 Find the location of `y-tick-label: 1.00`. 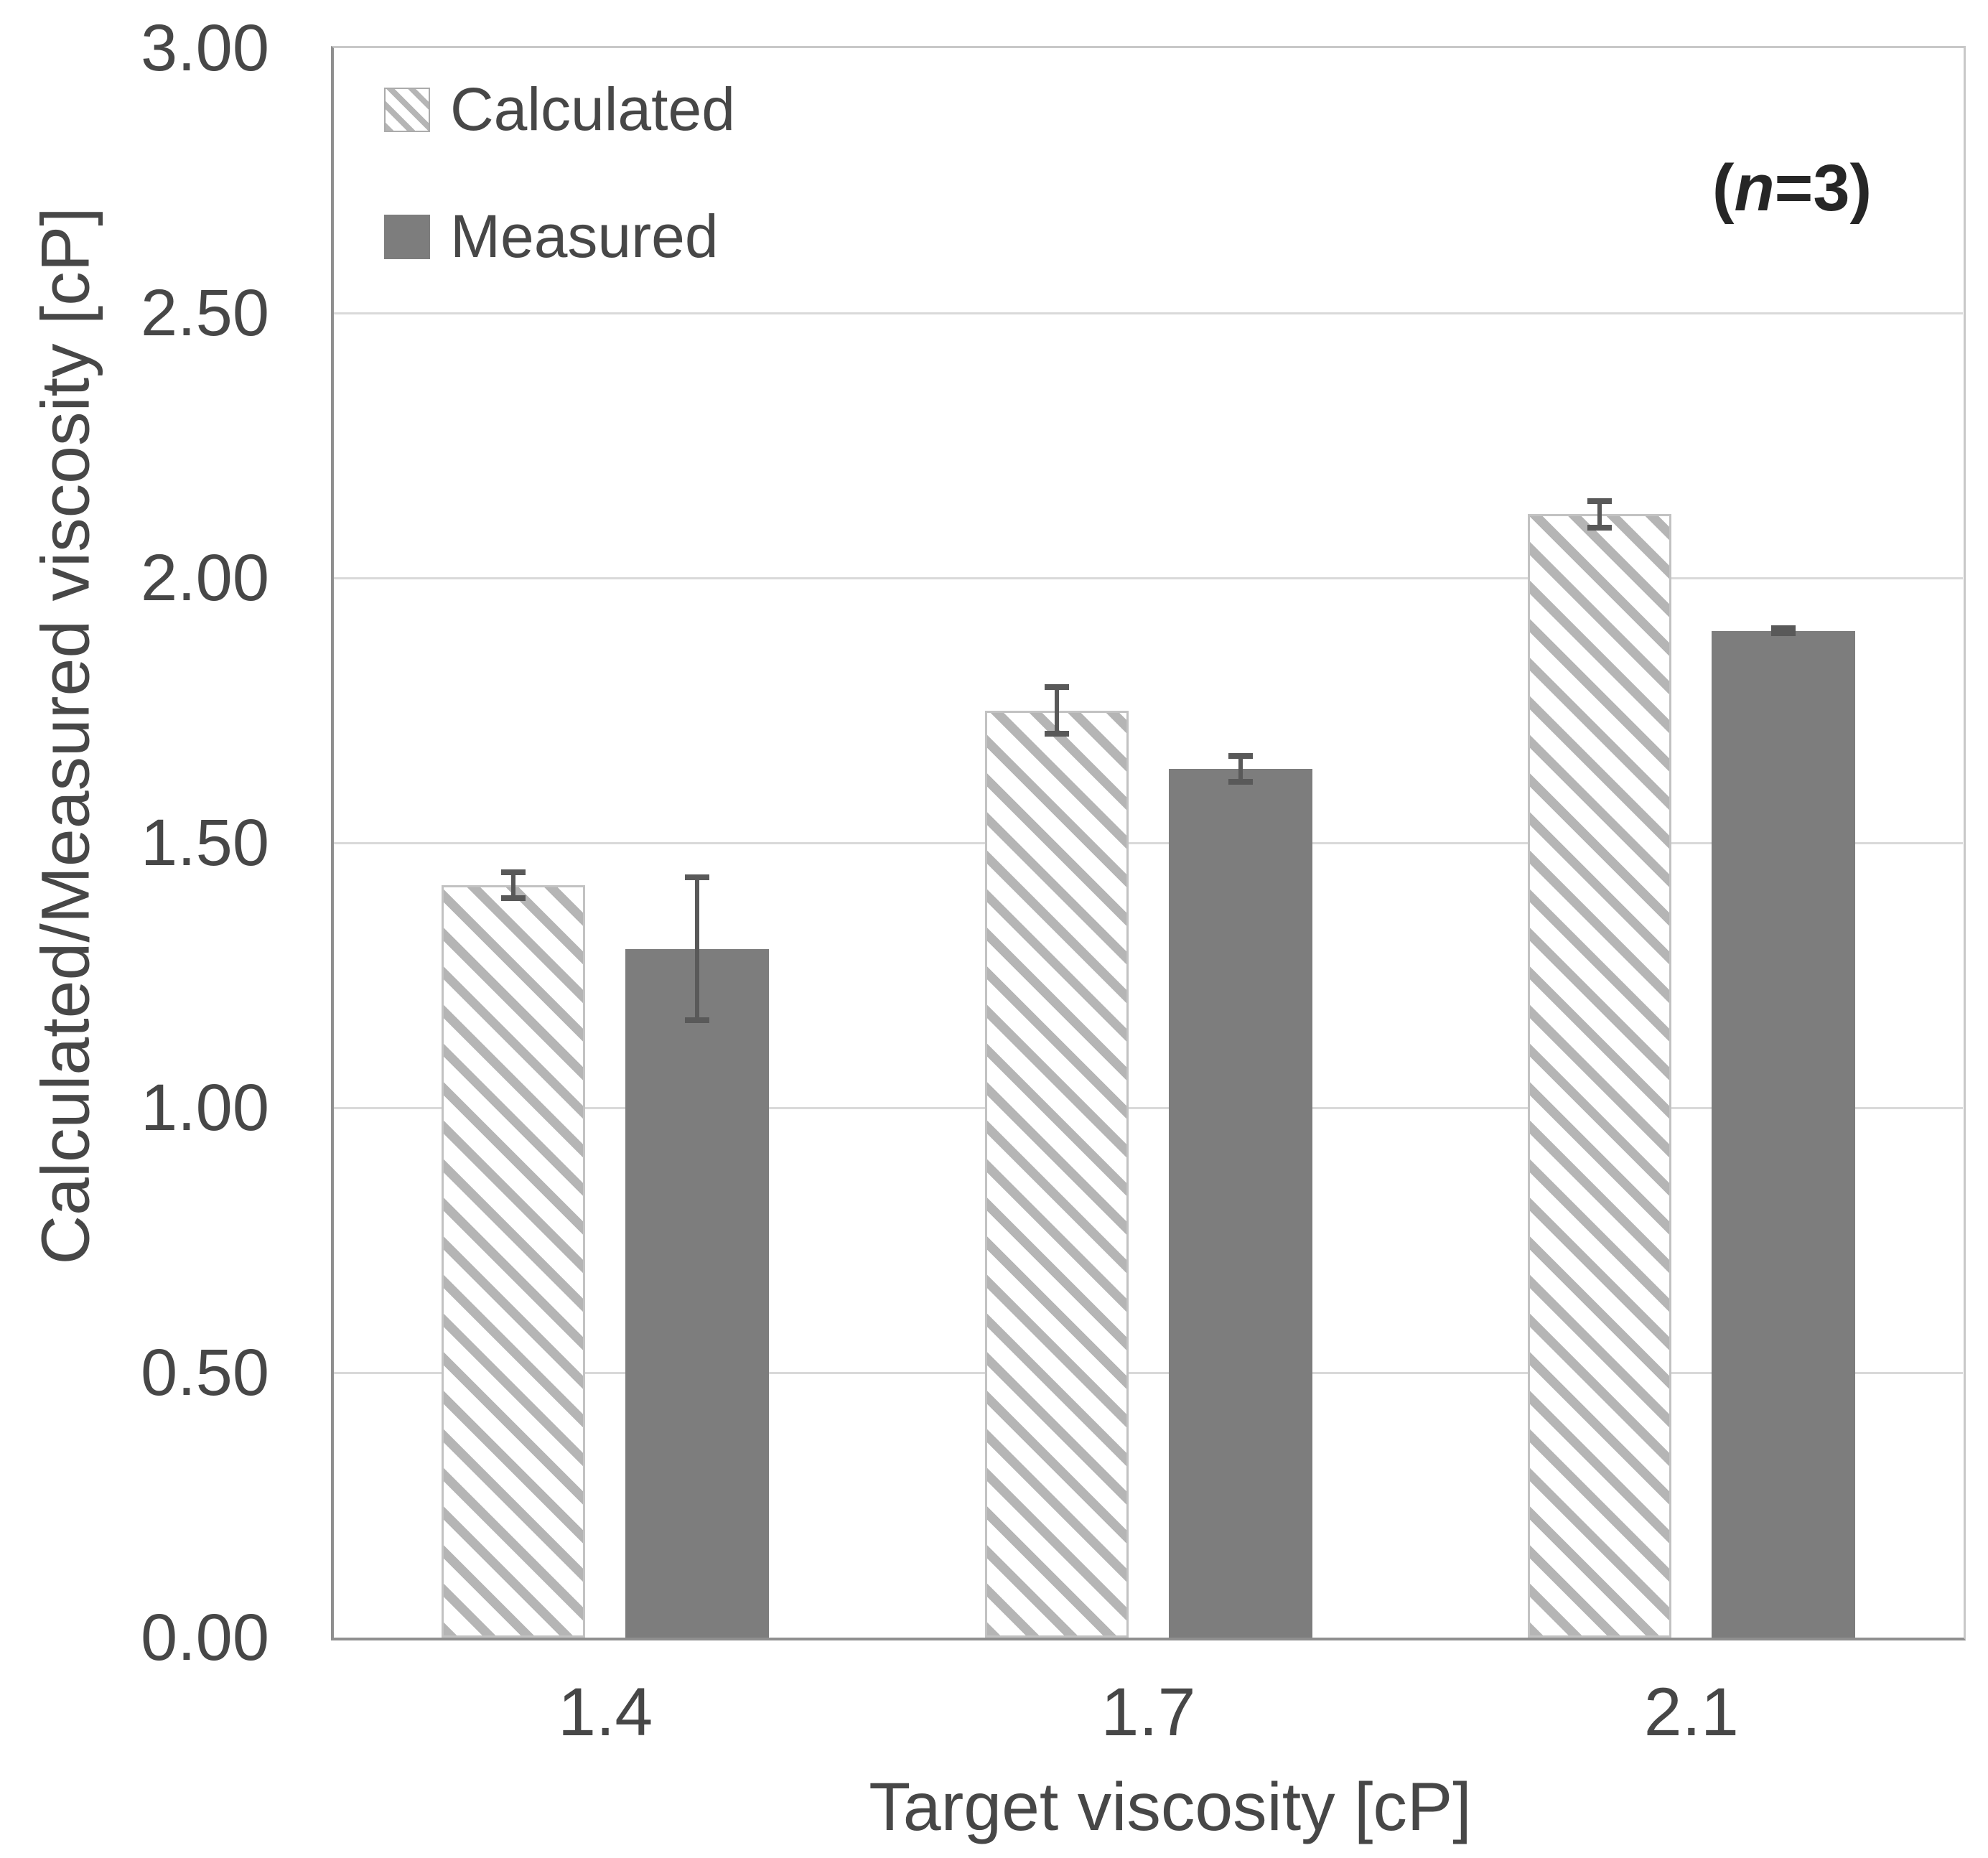

y-tick-label: 1.00 is located at coordinates (204, 1107).